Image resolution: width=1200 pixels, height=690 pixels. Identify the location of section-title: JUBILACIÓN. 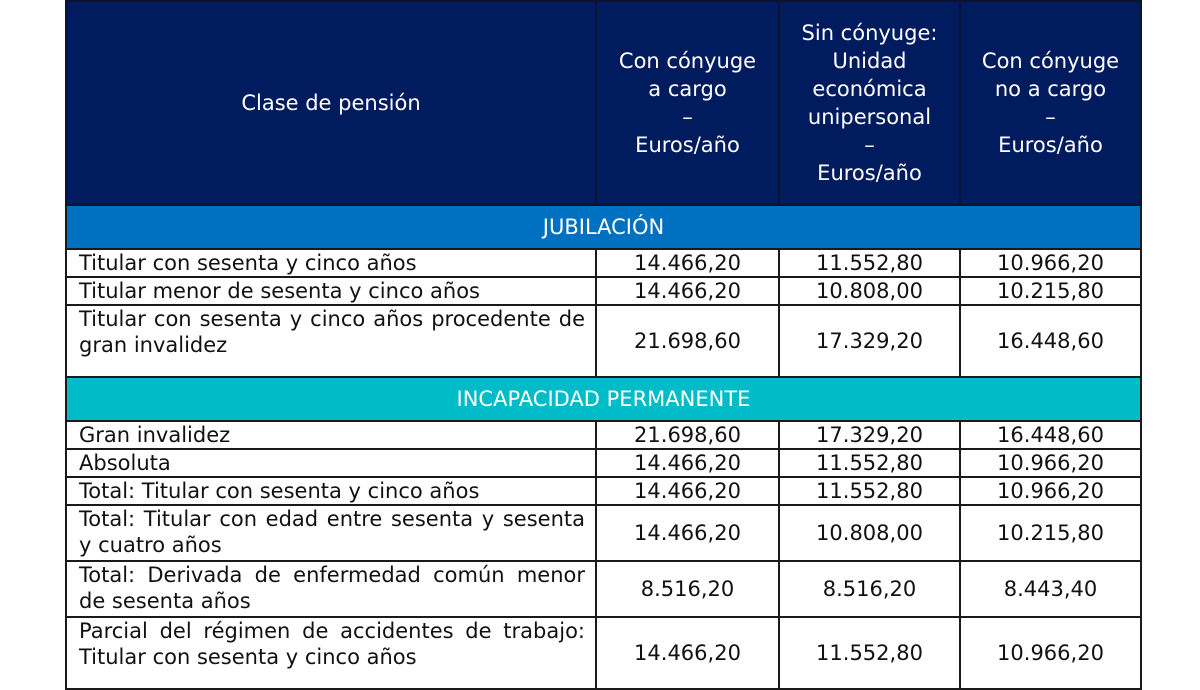
(603, 227).